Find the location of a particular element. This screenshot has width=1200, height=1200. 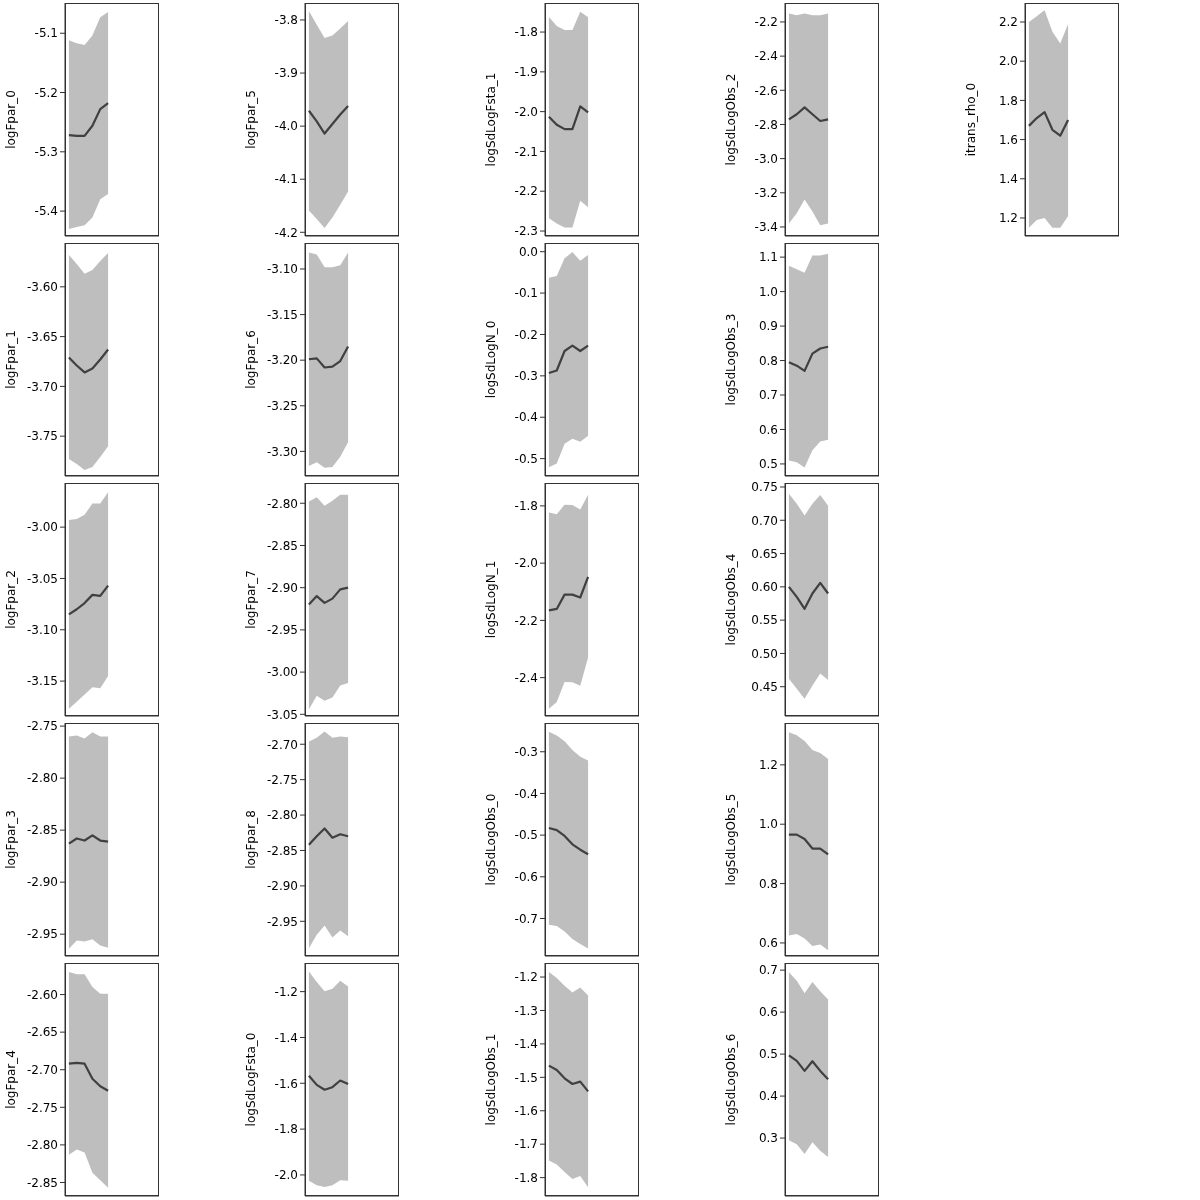

y-axis-title: logFpar_2 is located at coordinates (11, 599).